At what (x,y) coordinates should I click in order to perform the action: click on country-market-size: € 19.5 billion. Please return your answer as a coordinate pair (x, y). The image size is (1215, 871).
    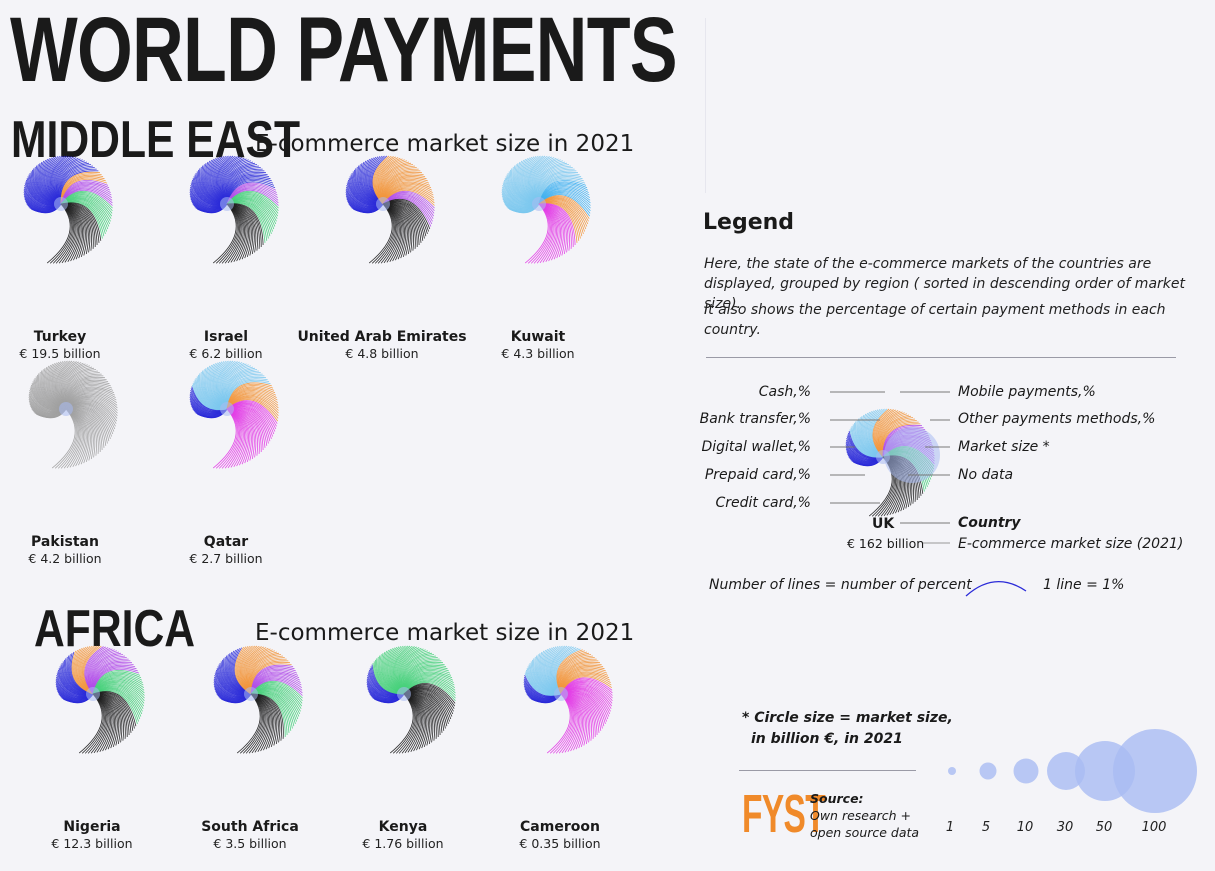
    Looking at the image, I should click on (59, 353).